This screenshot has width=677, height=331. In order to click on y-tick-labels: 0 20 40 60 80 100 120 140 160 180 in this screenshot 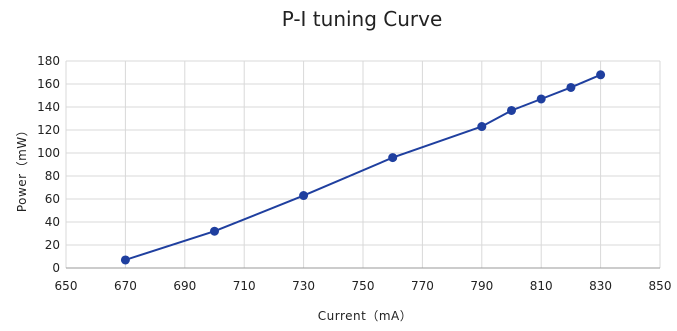, I will do `click(48, 164)`.